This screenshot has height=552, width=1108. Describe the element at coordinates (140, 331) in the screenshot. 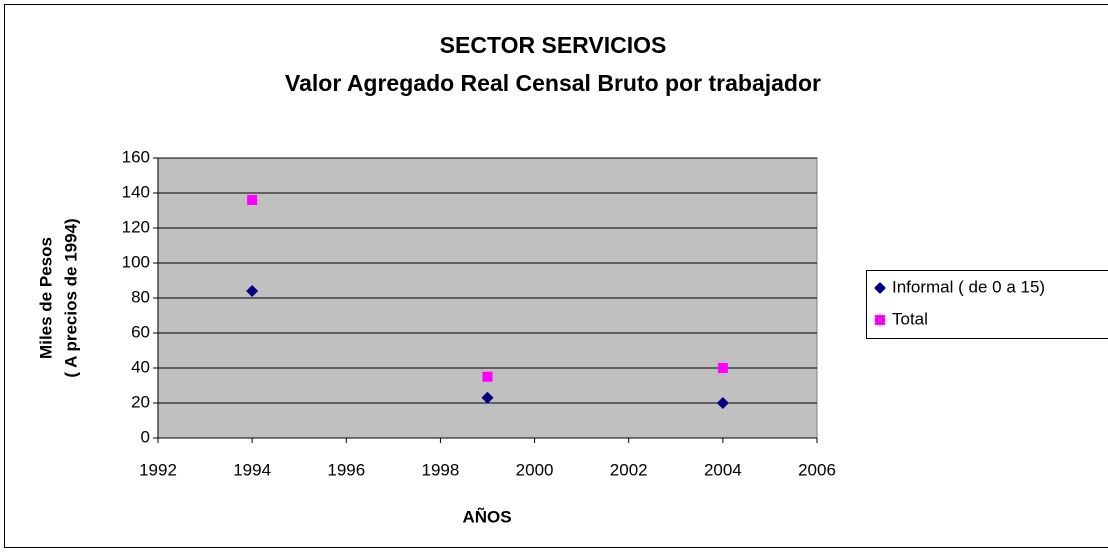

I see `y-tick-label: 60` at that location.